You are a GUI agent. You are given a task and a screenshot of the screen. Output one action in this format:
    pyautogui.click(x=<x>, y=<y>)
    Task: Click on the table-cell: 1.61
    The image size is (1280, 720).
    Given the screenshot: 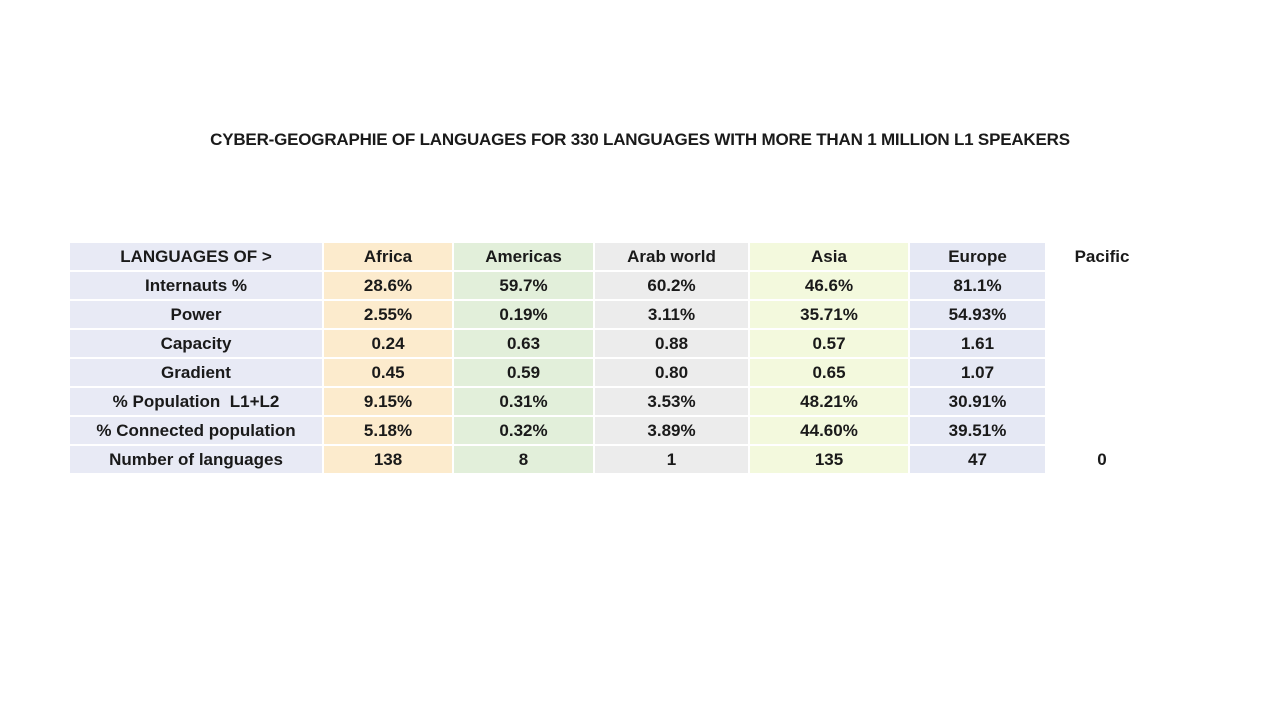 What is the action you would take?
    pyautogui.click(x=977, y=343)
    